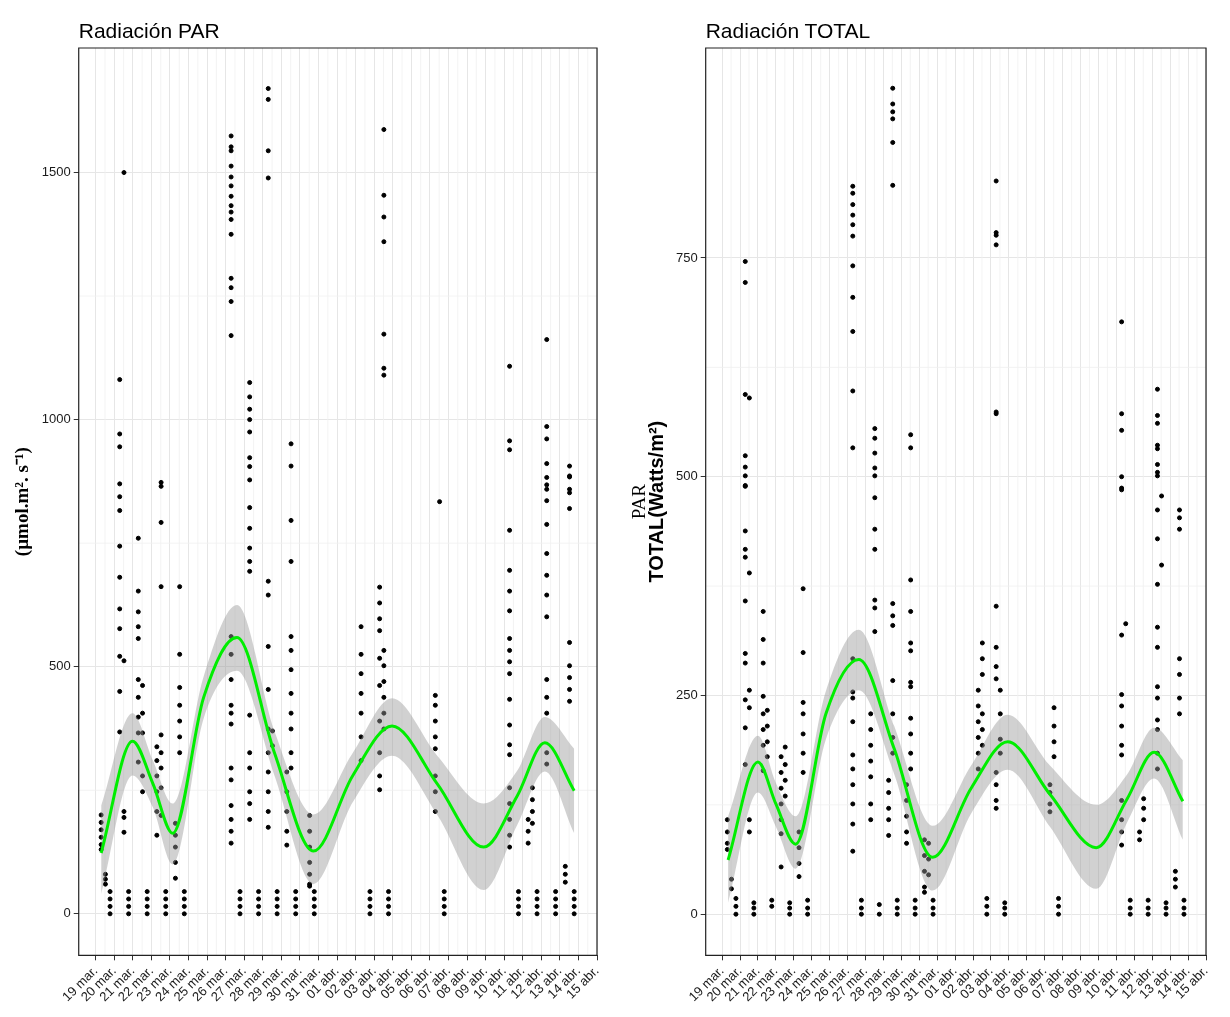  I want to click on y-tick-label: 1000, so click(56, 419).